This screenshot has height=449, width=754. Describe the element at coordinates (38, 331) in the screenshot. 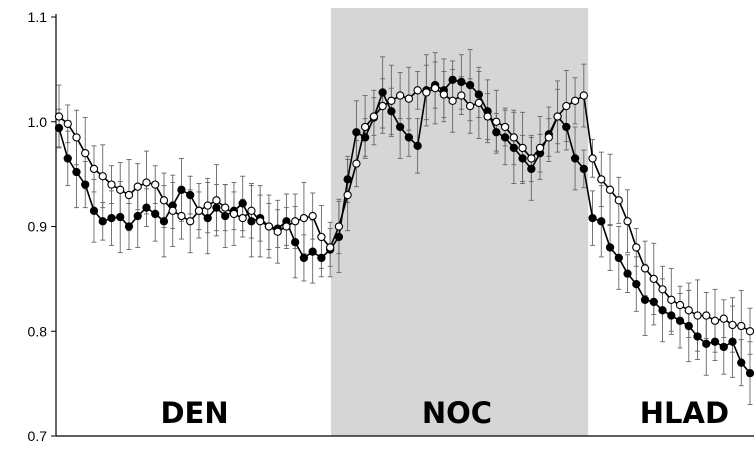

I see `y-tick-label: 0.8` at that location.